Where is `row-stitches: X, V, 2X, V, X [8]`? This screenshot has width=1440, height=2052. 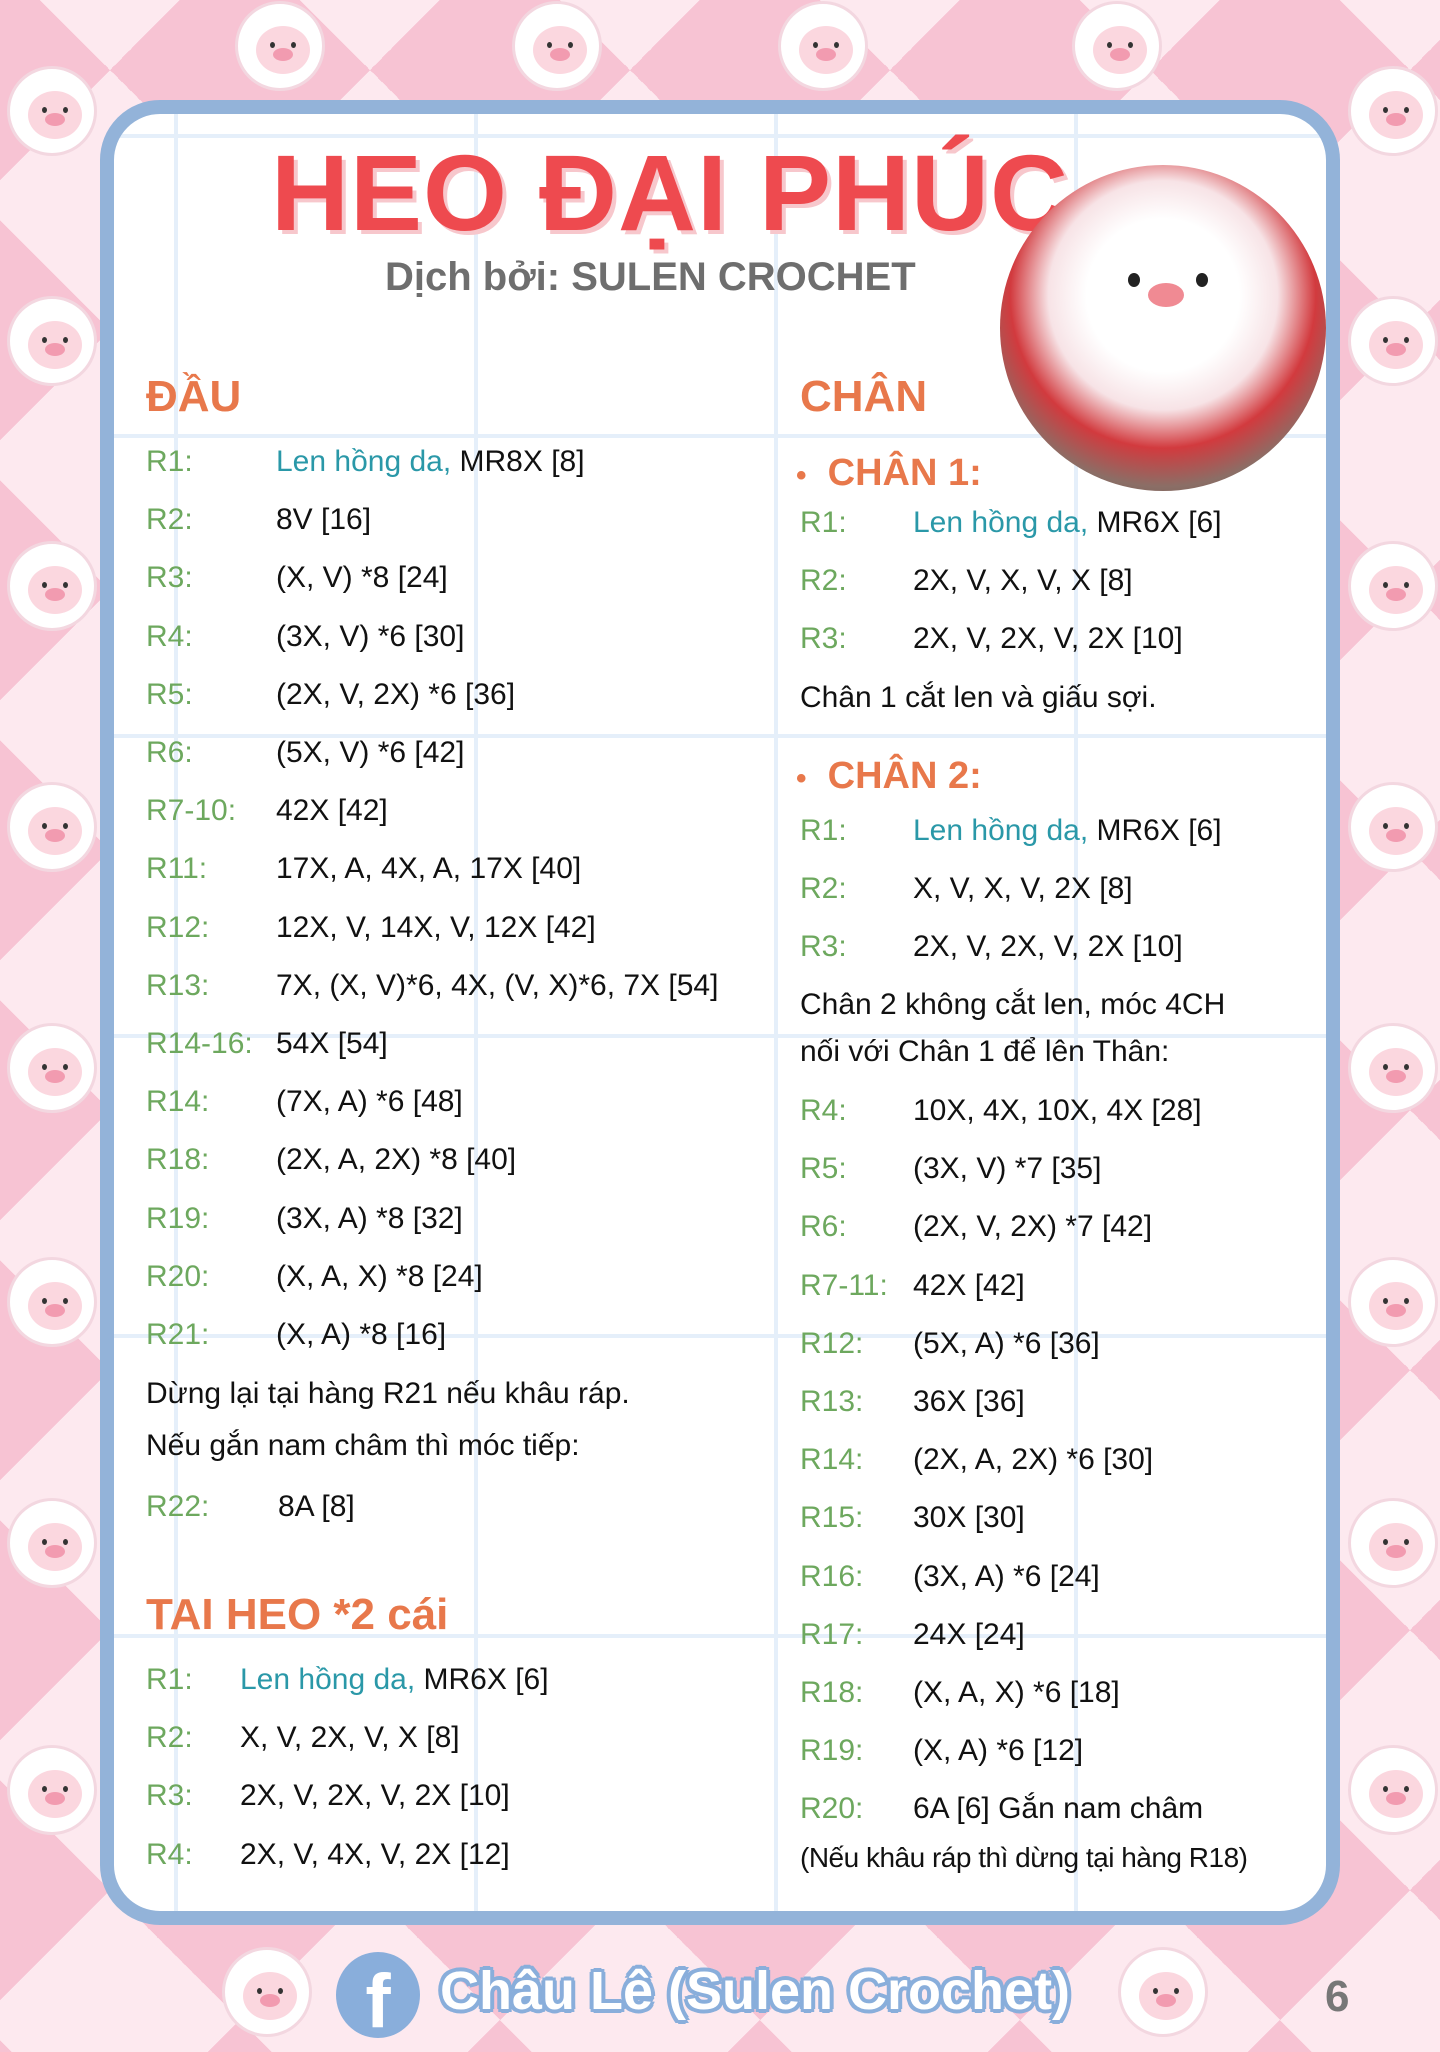
row-stitches: X, V, 2X, V, X [8] is located at coordinates (350, 1738).